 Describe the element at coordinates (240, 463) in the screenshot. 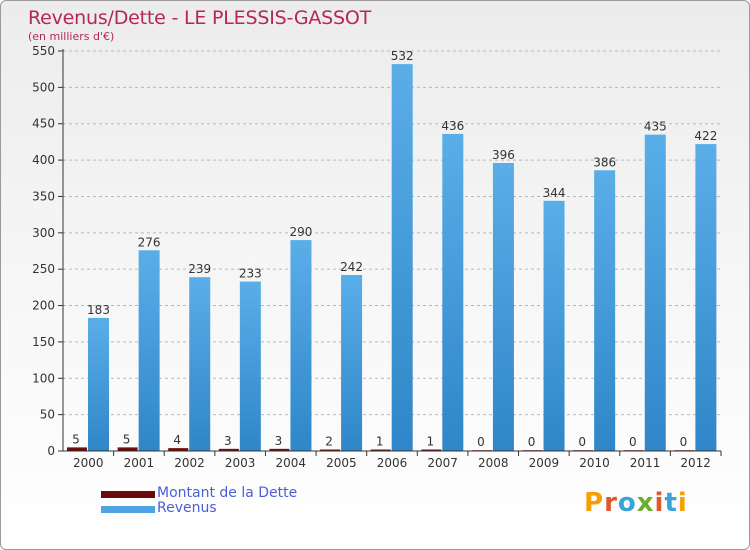

I see `x-tick-label: 2003` at that location.